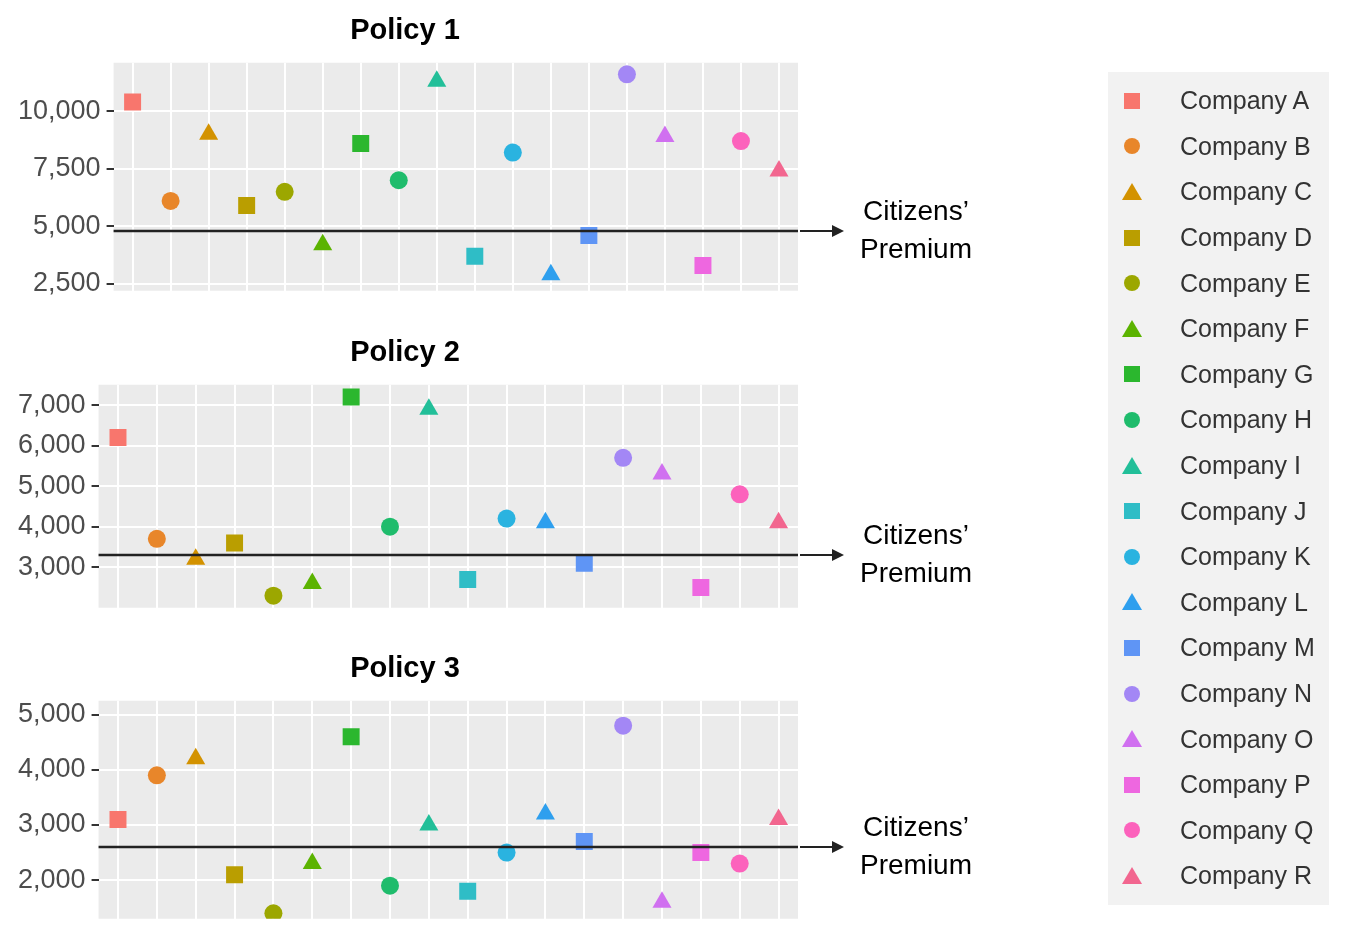  What do you see at coordinates (1245, 146) in the screenshot?
I see `legend-label: Company B` at bounding box center [1245, 146].